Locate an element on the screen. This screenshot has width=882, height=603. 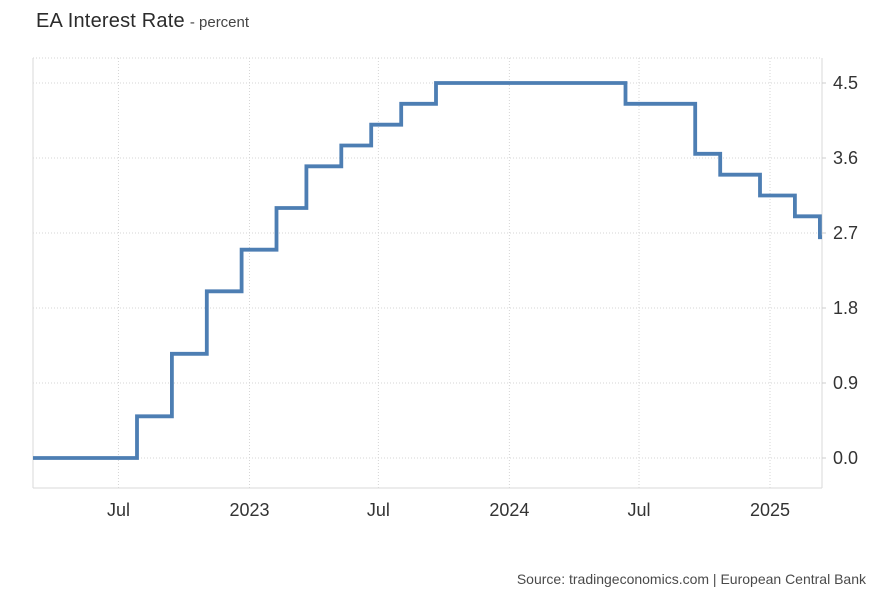
chart-header: EA Interest Rate - percent is located at coordinates (142, 21).